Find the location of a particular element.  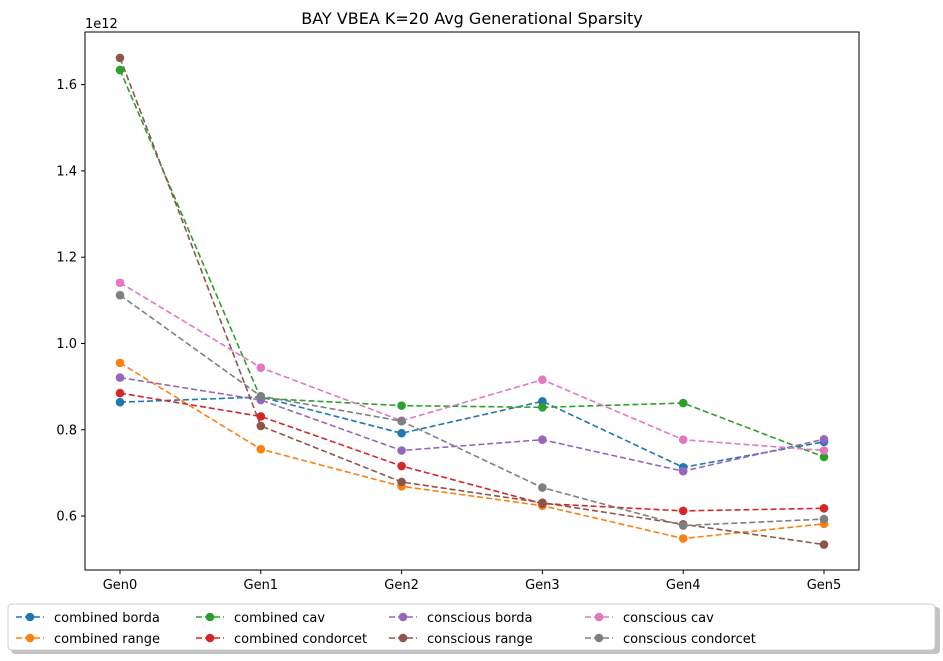

legend-marker-combined-borda is located at coordinates (30, 617).